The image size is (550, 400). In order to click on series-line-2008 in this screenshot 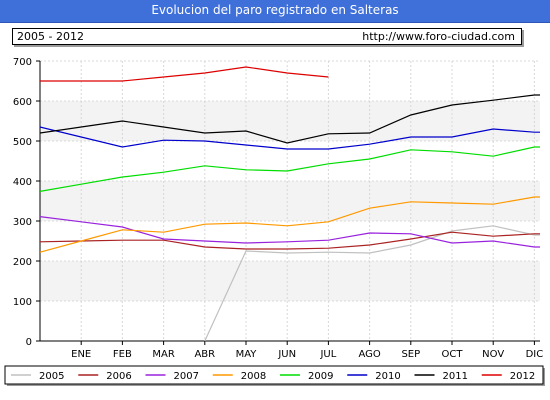, I will do `click(289, 224)`.